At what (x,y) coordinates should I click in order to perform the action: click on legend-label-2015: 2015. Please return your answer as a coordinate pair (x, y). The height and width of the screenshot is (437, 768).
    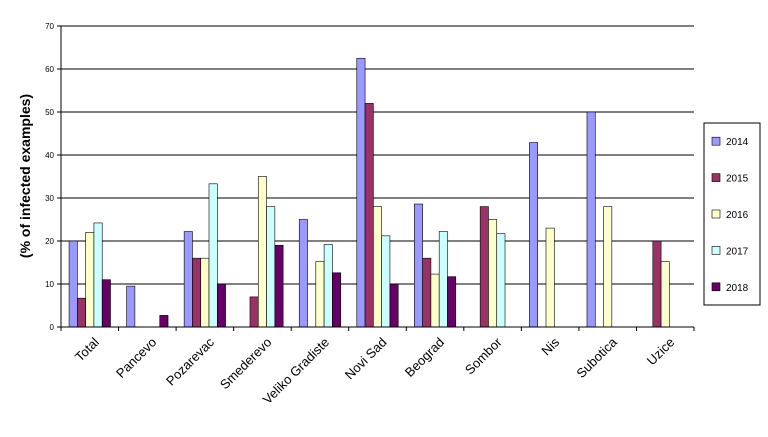
    Looking at the image, I should click on (737, 179).